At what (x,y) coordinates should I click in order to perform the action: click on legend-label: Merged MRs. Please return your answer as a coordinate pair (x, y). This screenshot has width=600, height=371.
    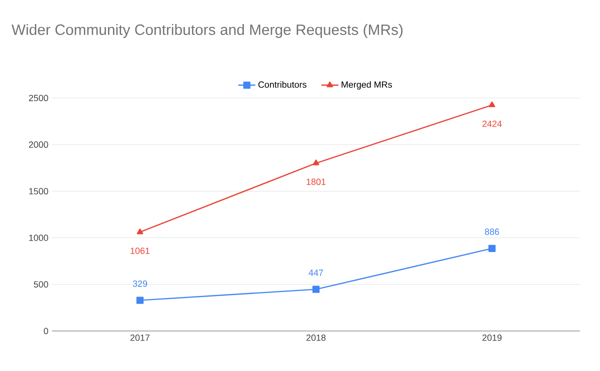
    Looking at the image, I should click on (367, 85).